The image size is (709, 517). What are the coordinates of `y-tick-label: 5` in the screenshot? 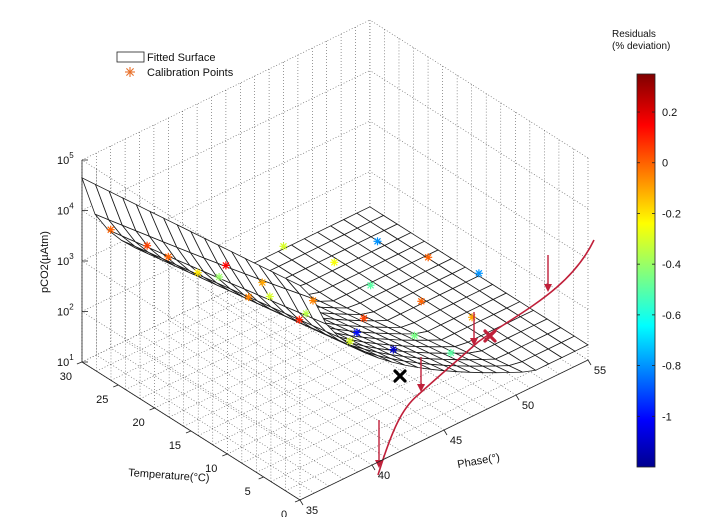 It's located at (248, 492).